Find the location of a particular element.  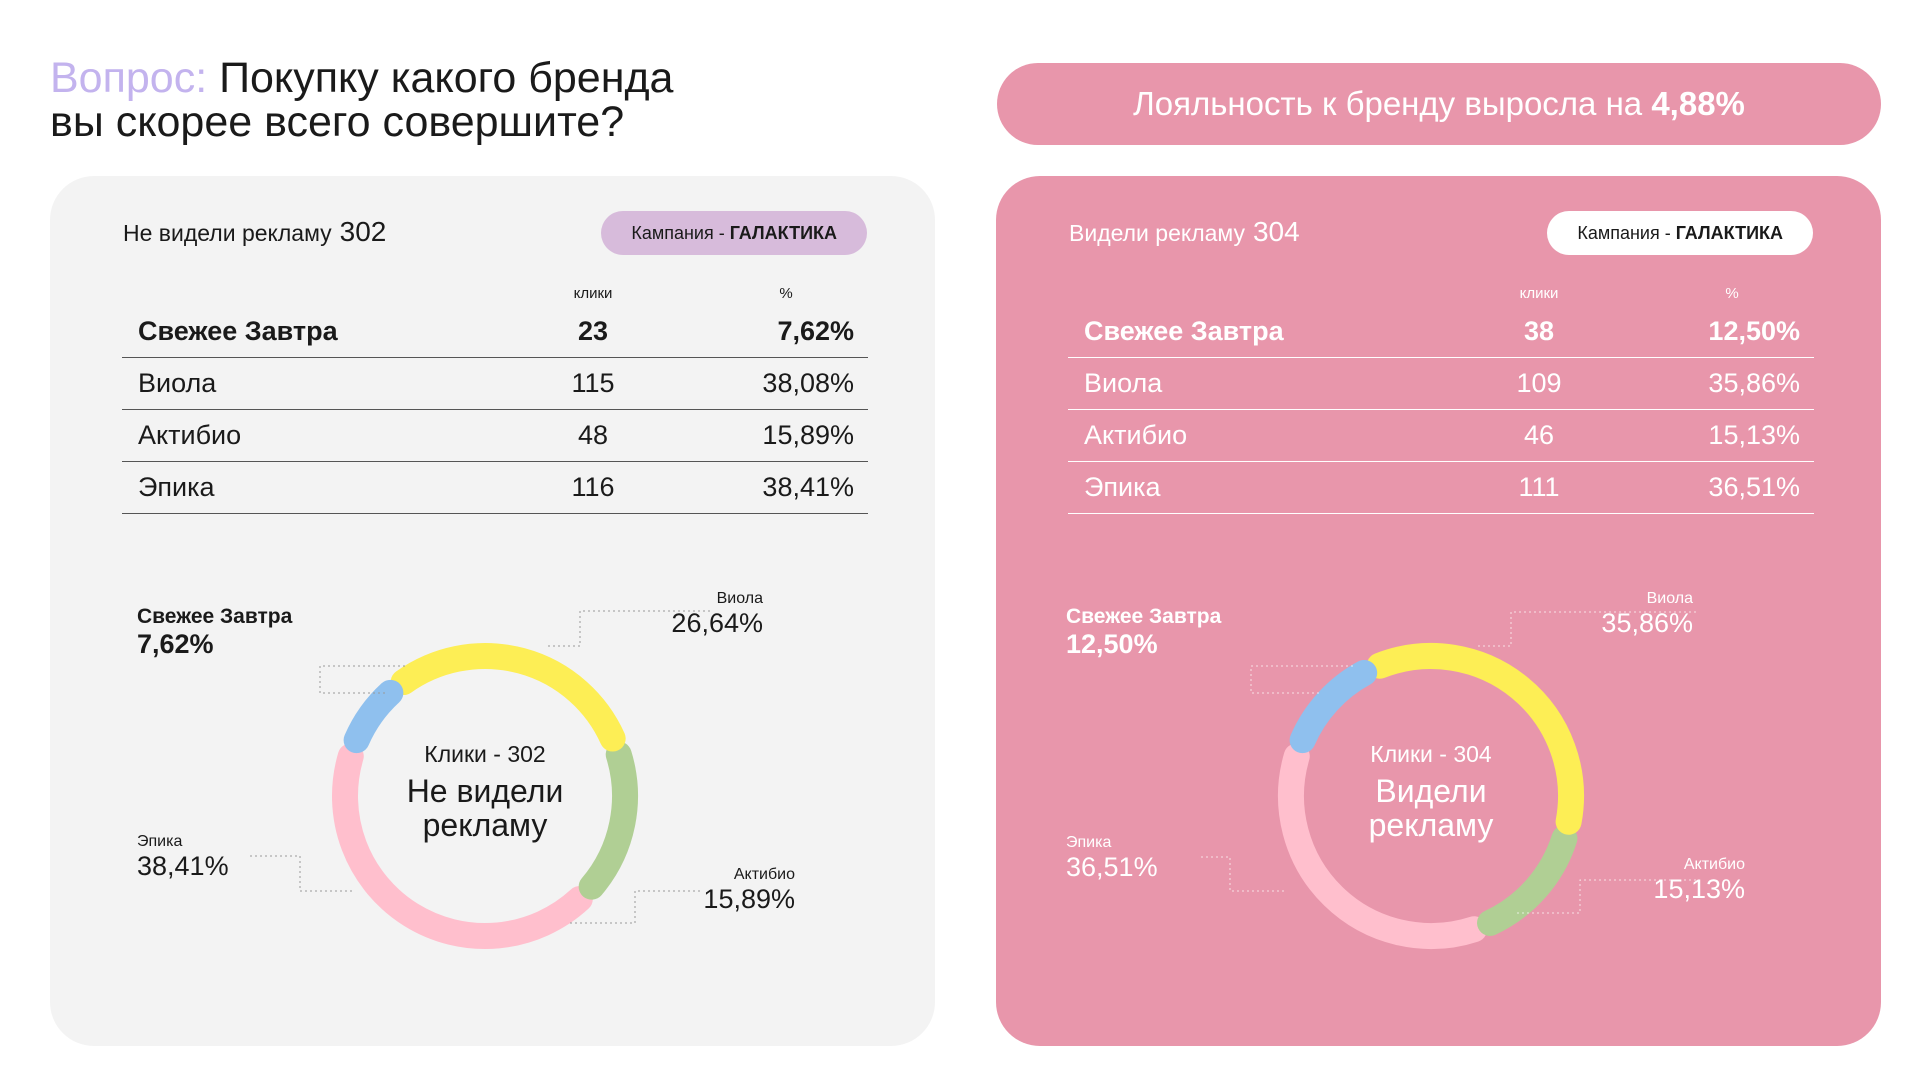

panel-heading-count: 304 is located at coordinates (1276, 231).